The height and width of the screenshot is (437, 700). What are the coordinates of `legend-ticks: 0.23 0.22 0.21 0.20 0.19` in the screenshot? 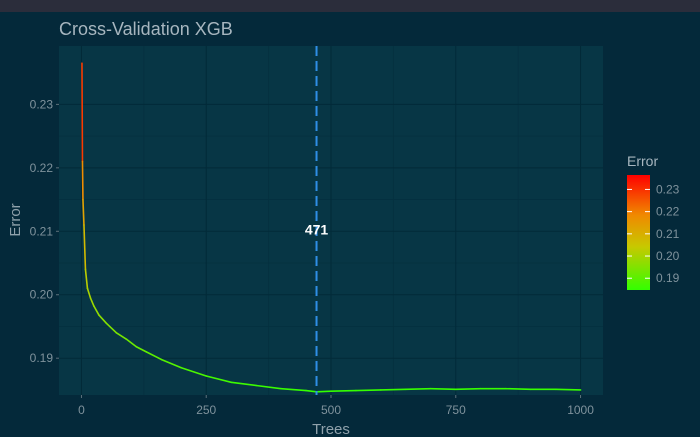 It's located at (653, 233).